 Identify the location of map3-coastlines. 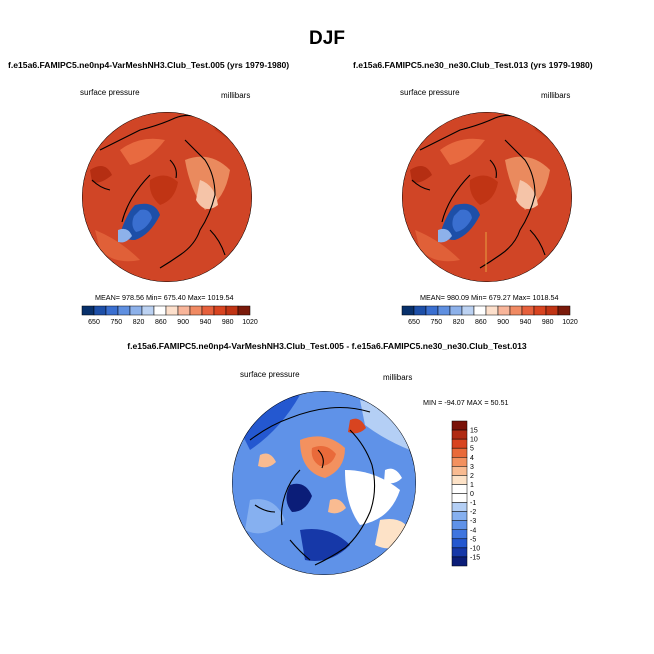
(312, 486).